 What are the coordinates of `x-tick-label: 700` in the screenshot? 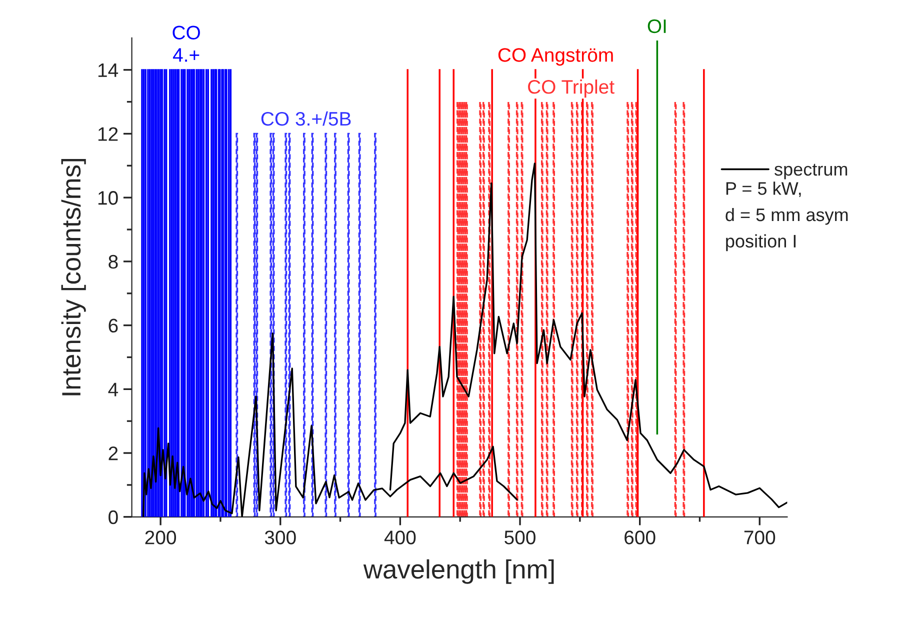 It's located at (760, 537).